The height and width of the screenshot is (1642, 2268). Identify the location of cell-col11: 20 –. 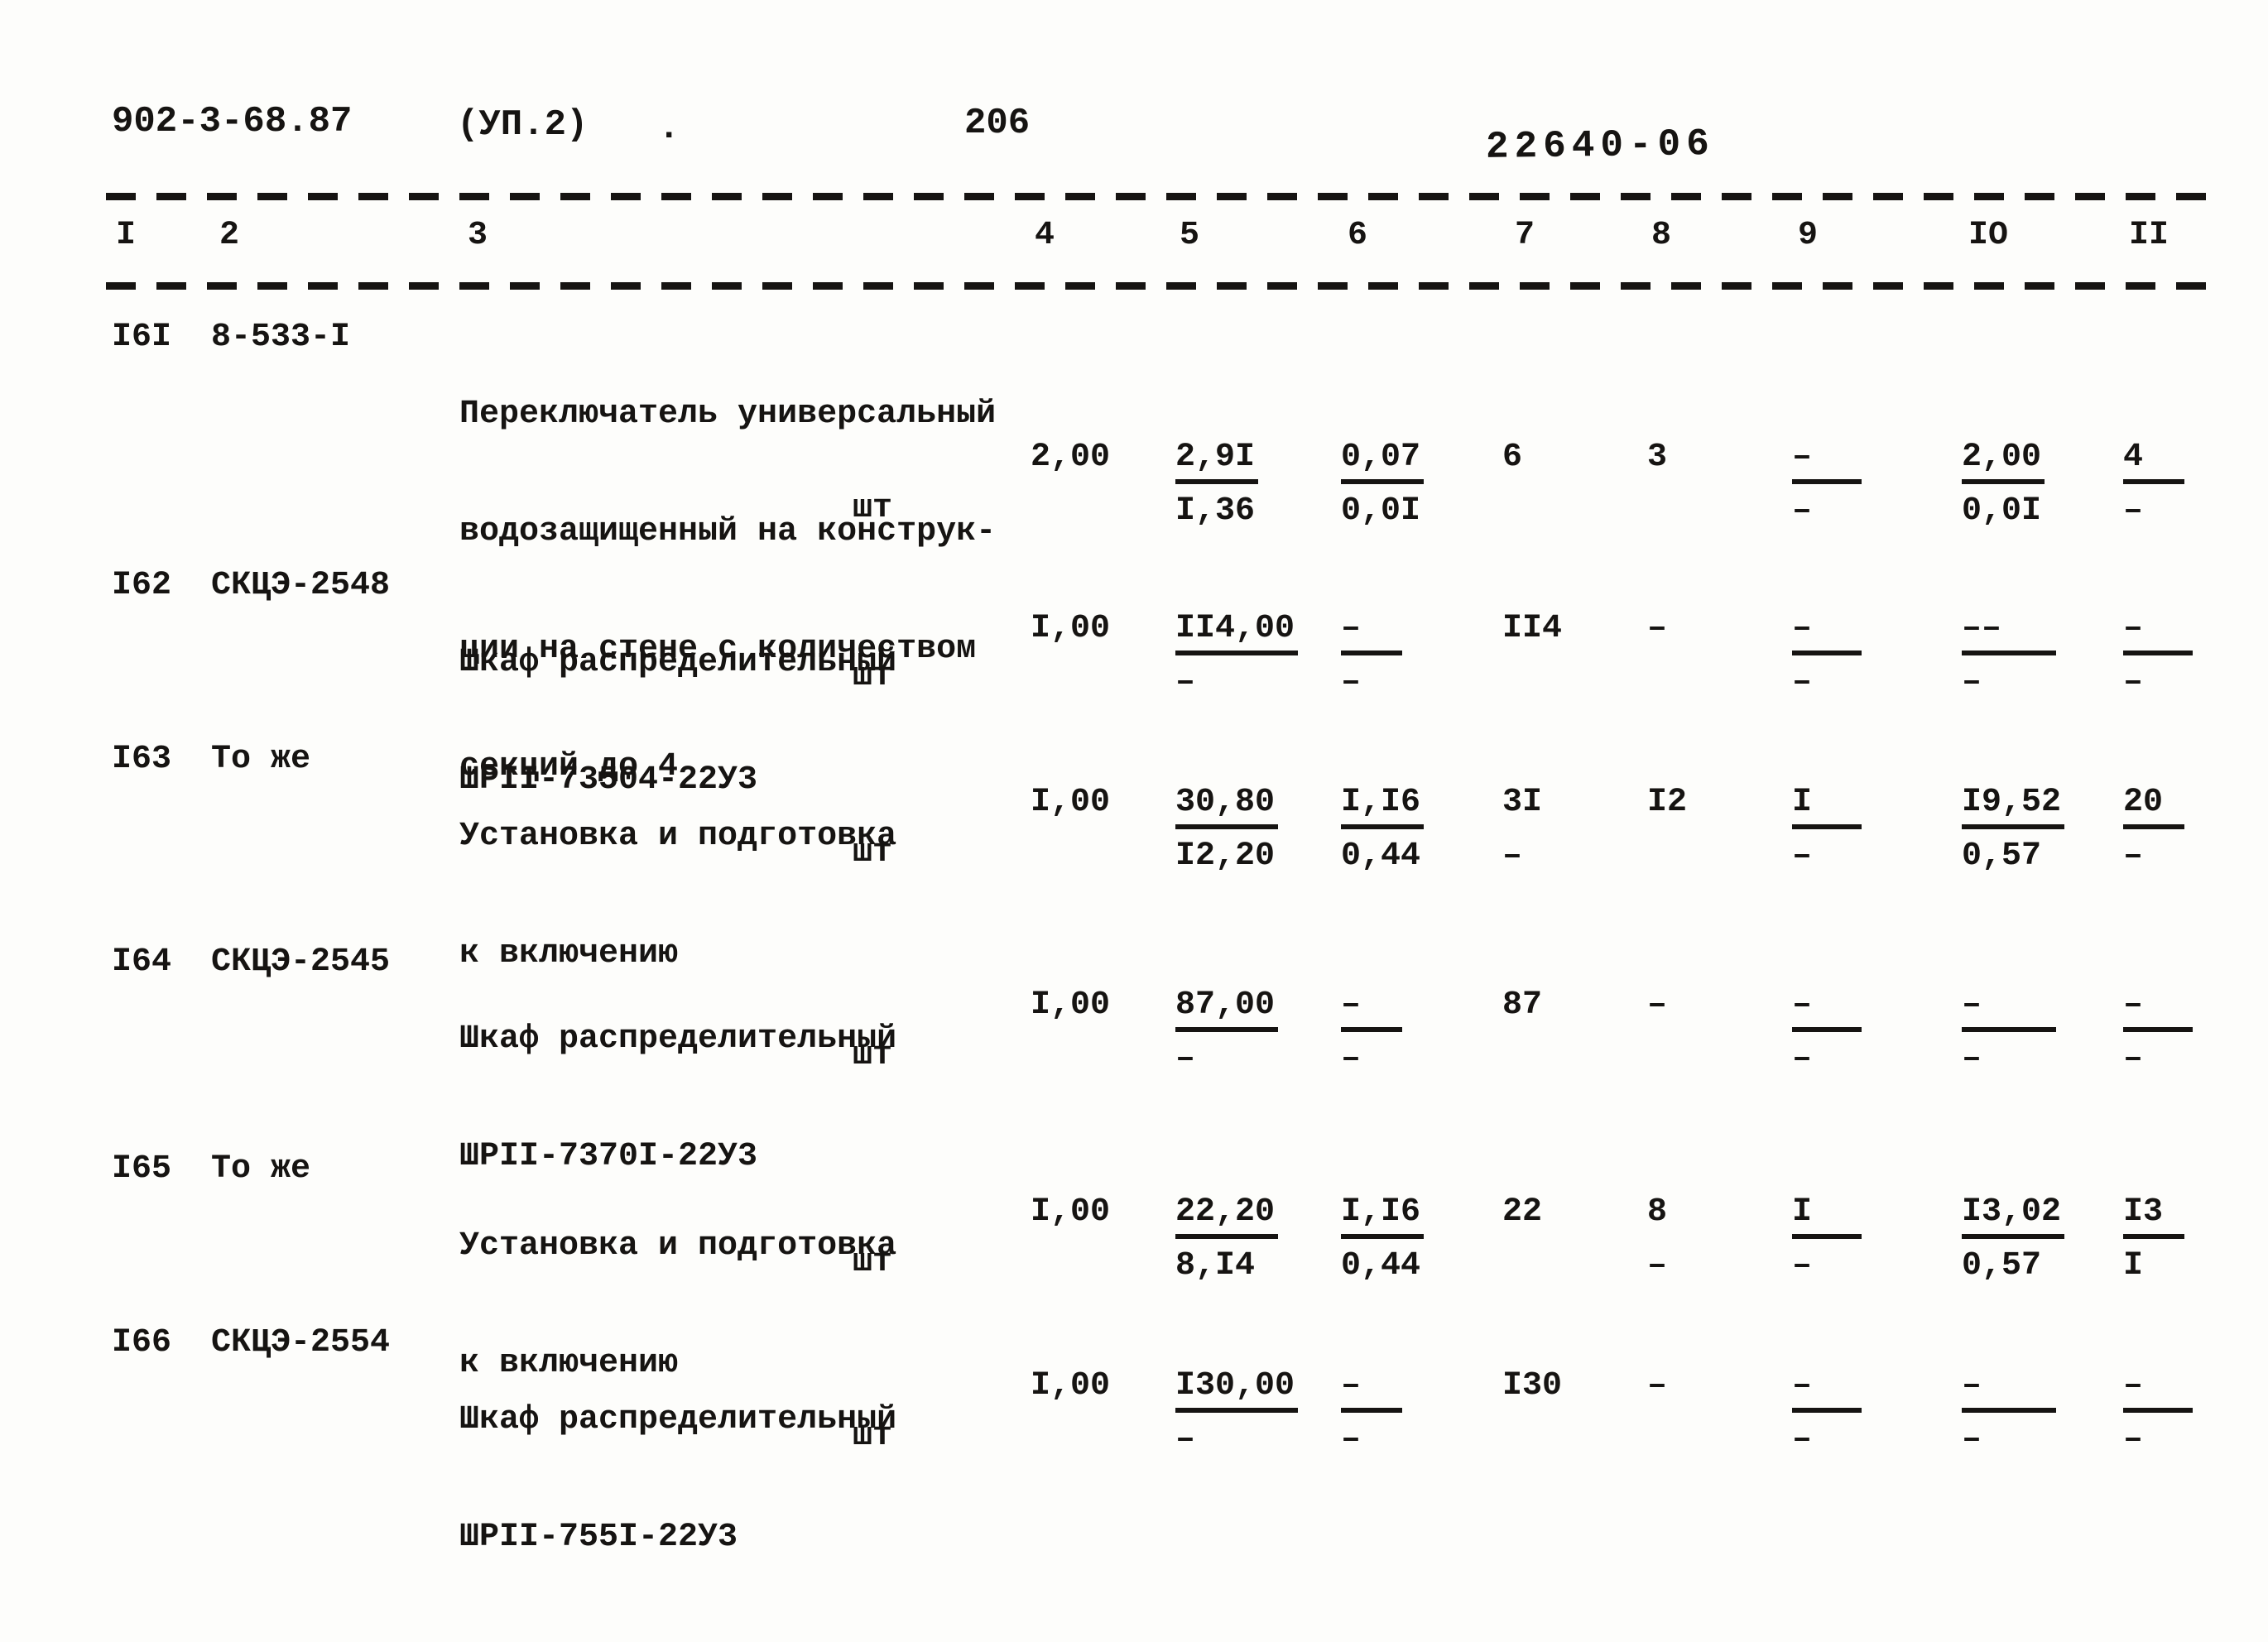
(2153, 830).